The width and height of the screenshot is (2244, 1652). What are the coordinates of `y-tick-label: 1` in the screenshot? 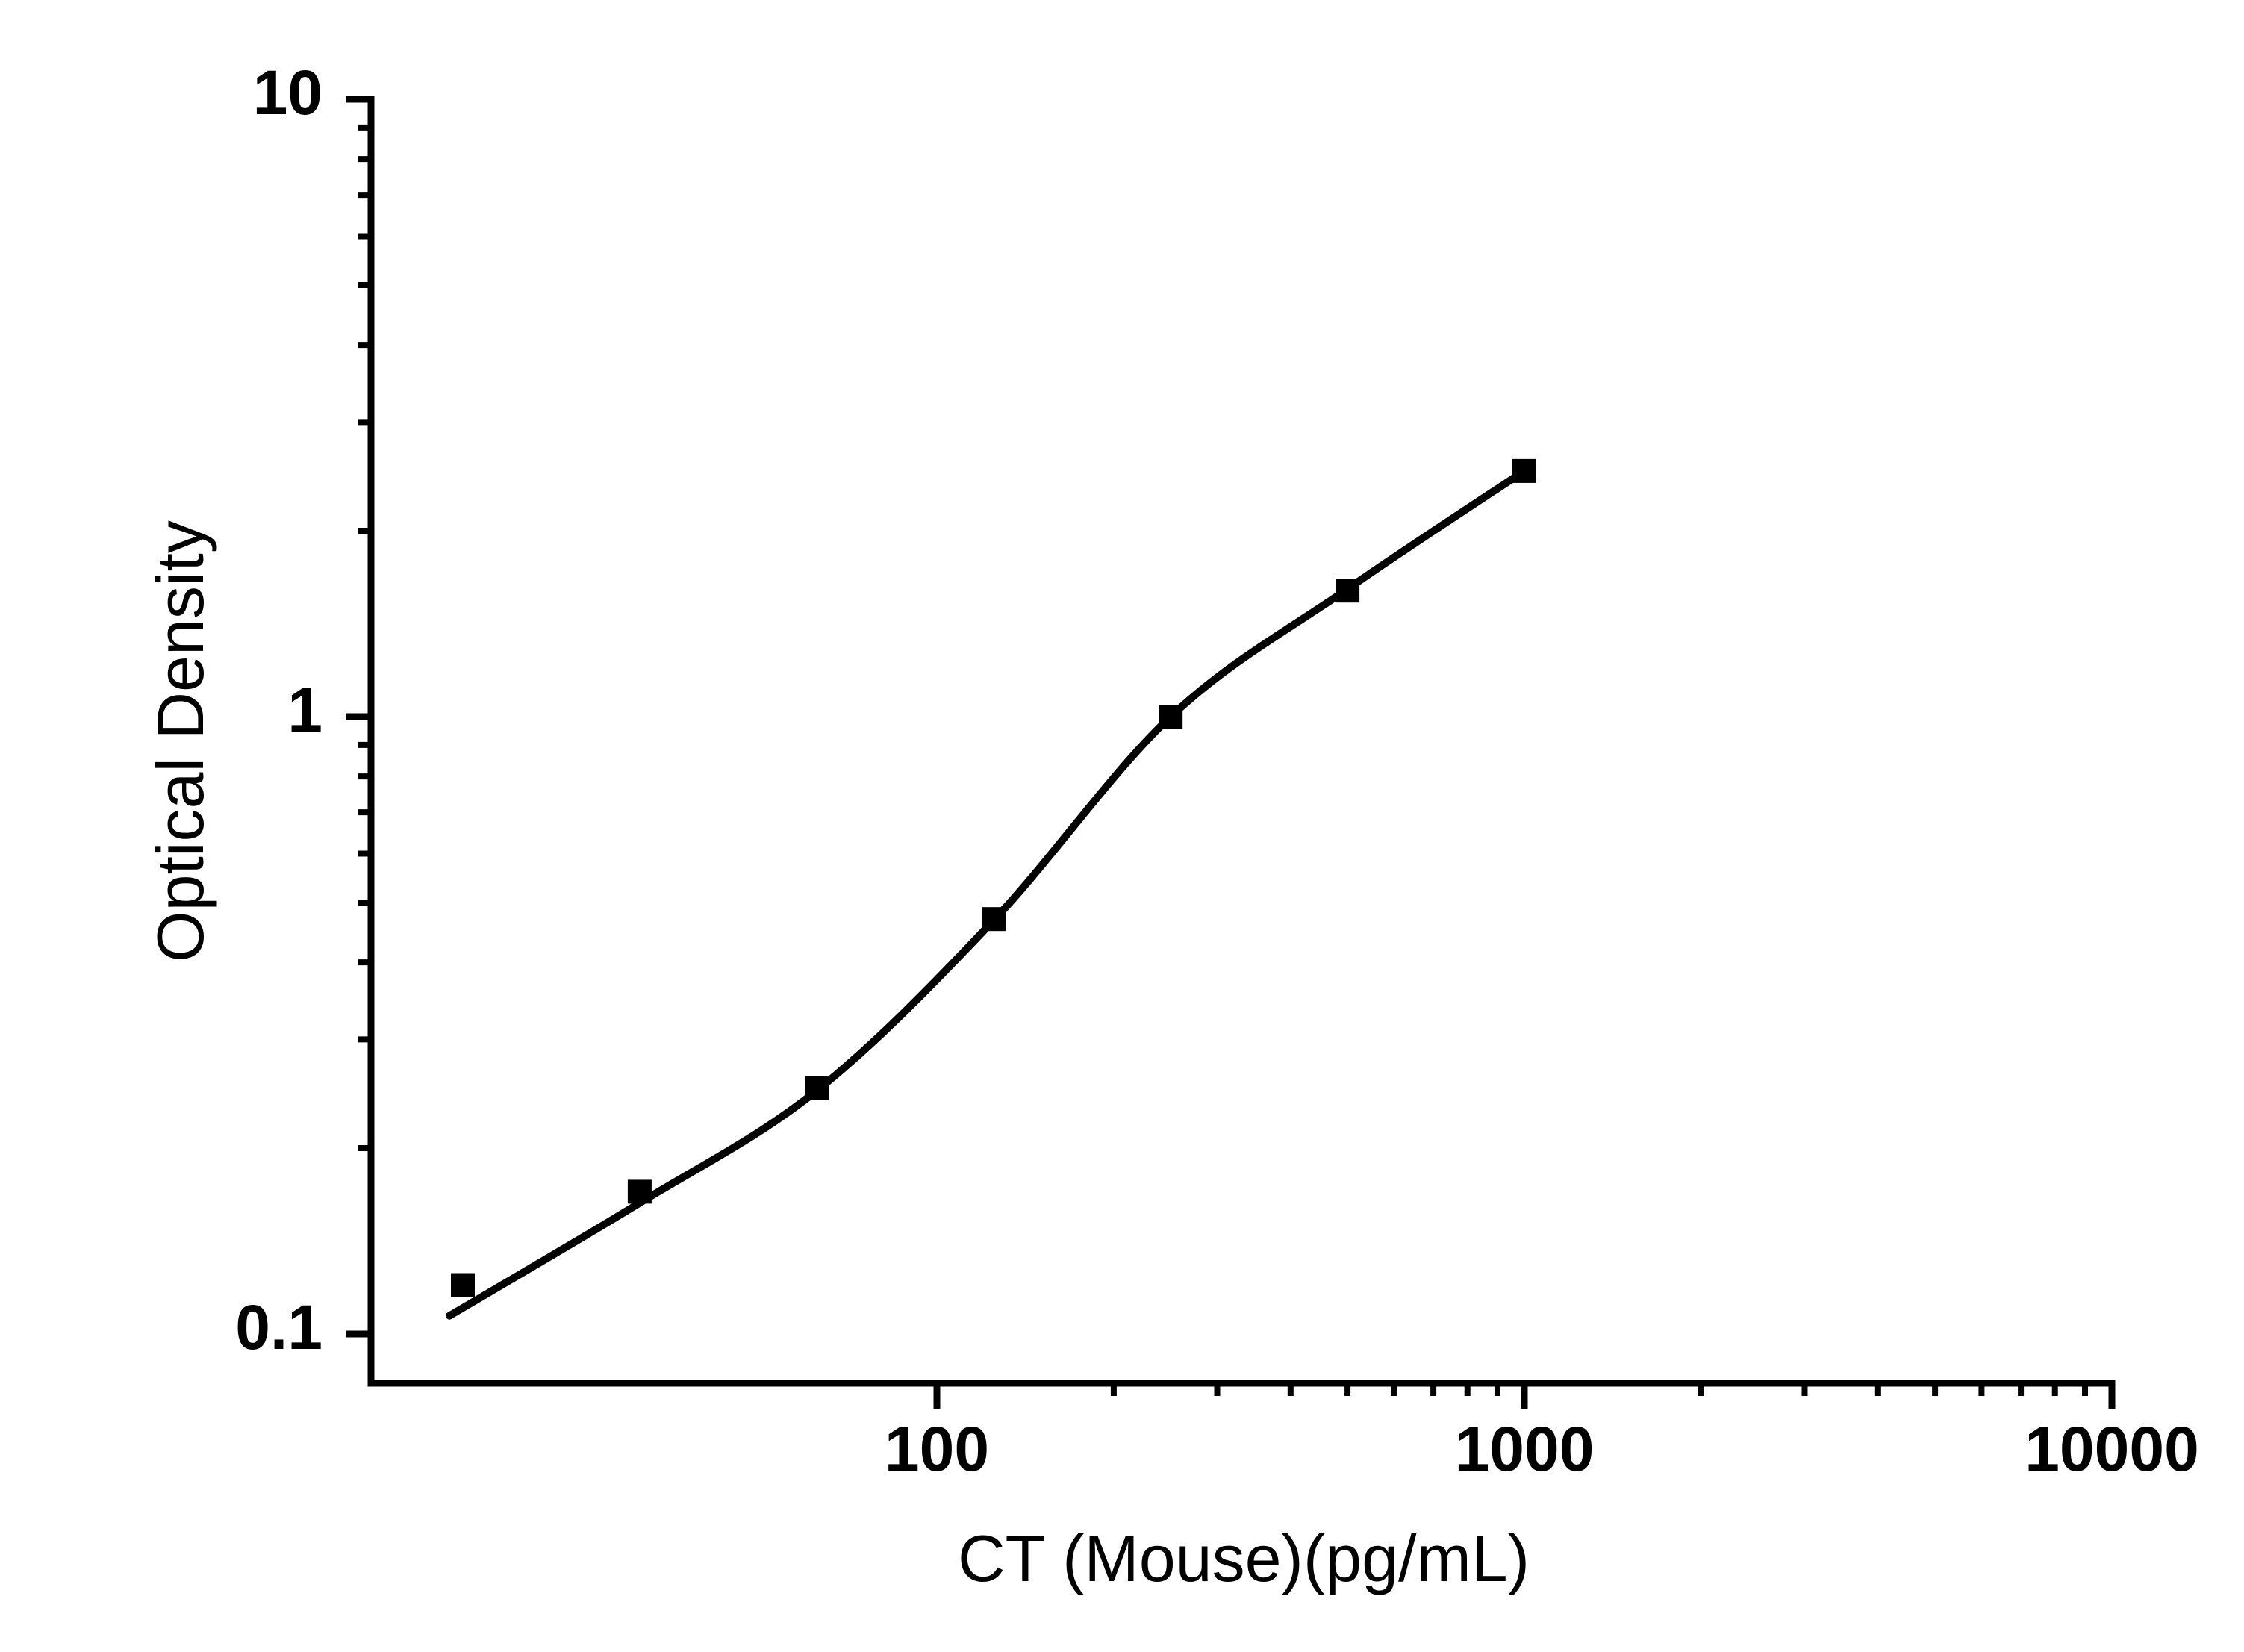 It's located at (304, 710).